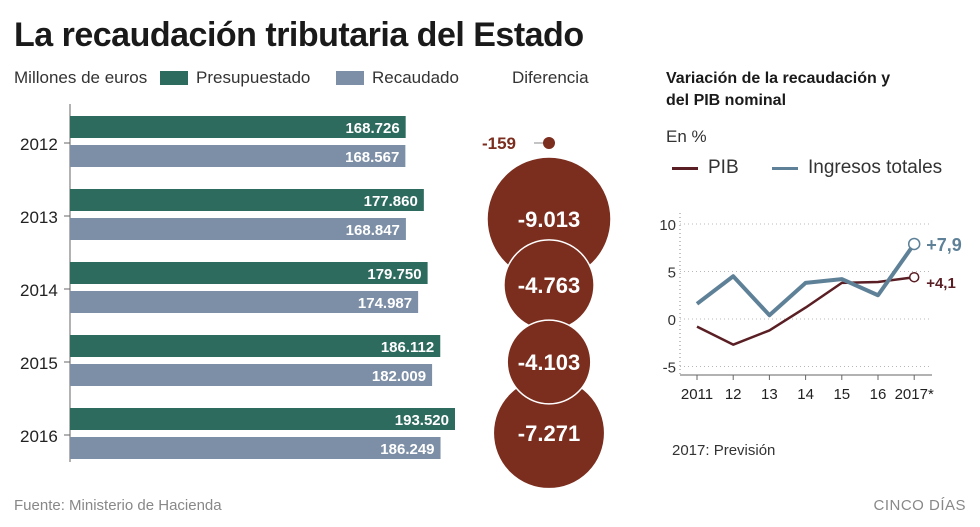 The height and width of the screenshot is (527, 980). I want to click on legend-collected-label: Recaudado, so click(415, 77).